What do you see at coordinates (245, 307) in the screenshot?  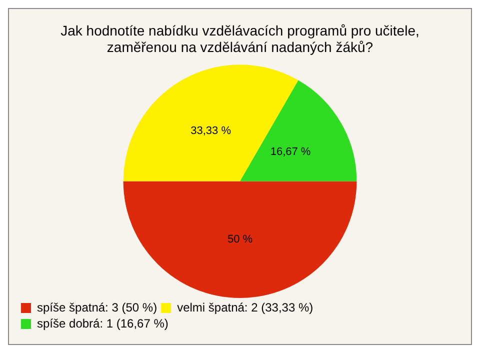 I see `legend-label: velmi špatná: 2 (33,33 %)` at bounding box center [245, 307].